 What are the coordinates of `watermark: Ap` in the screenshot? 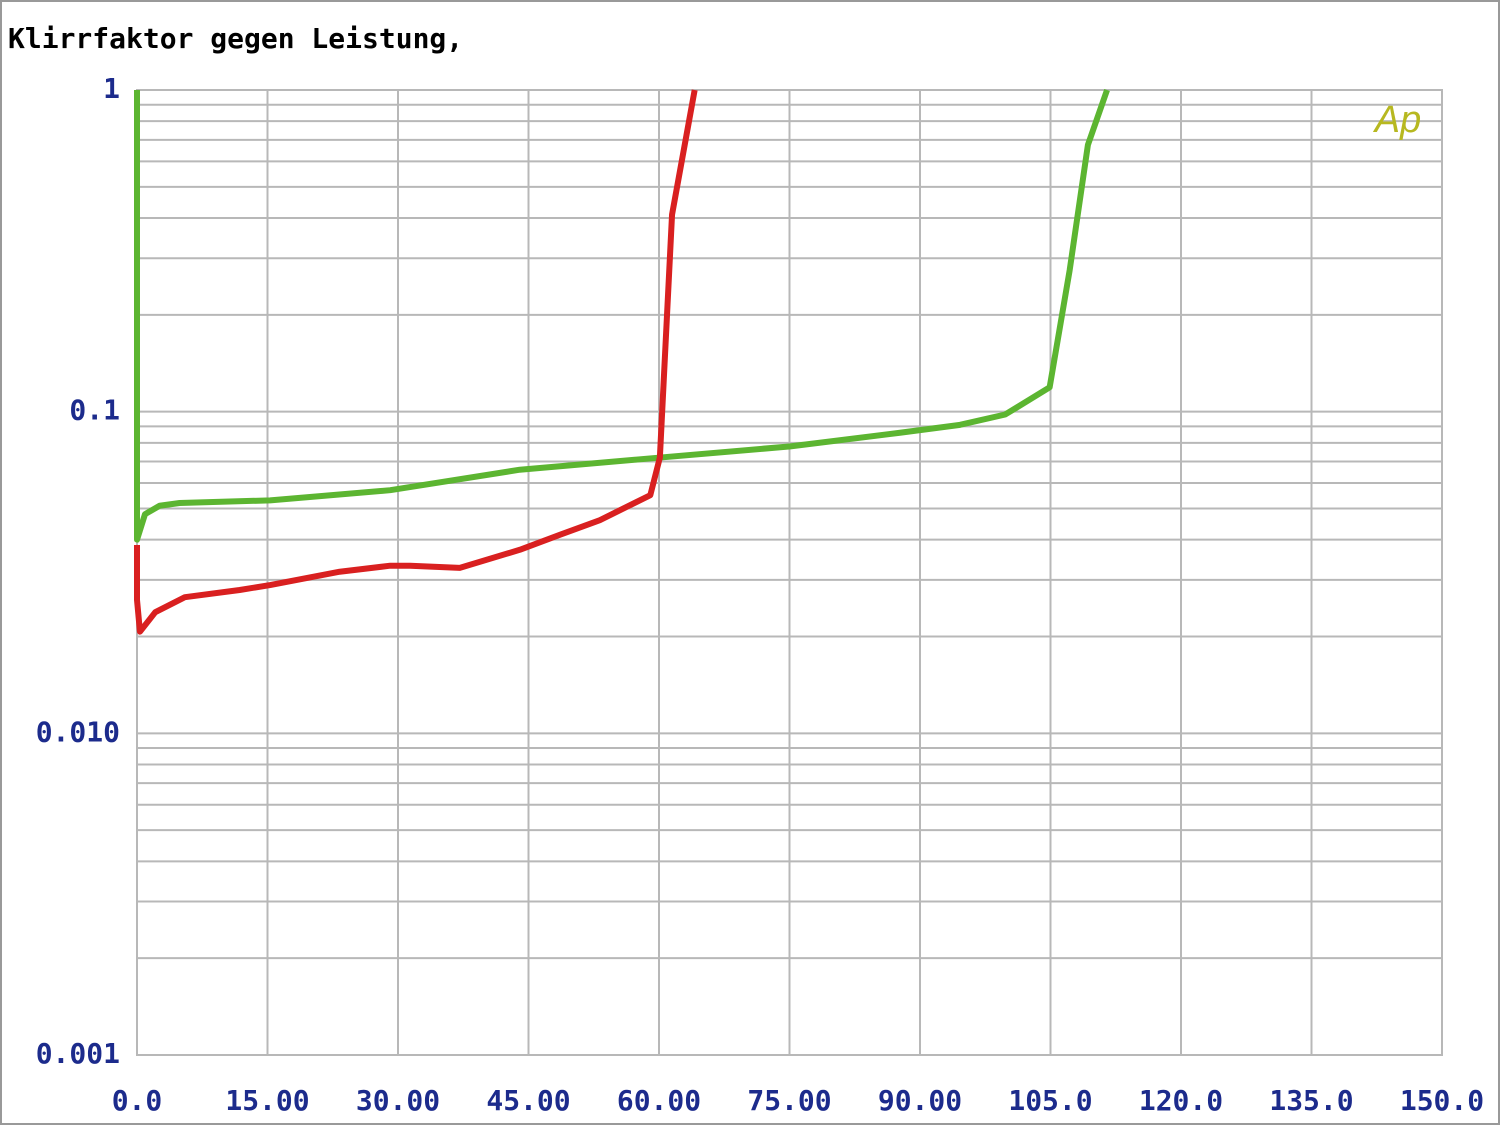 It's located at (1397, 120).